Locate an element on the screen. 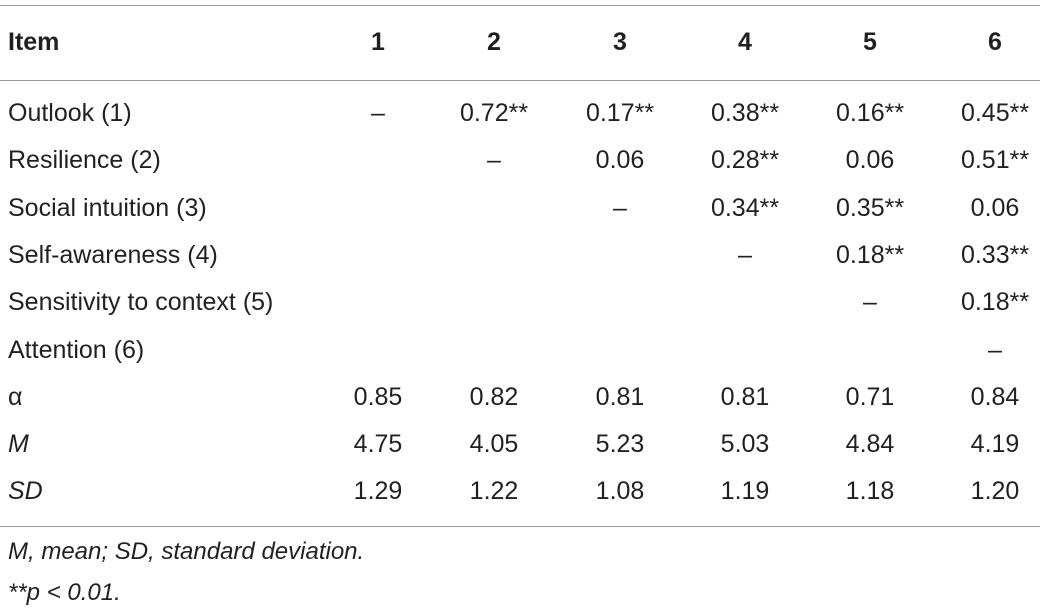 This screenshot has height=613, width=1040. value-cell: 1.20 is located at coordinates (995, 491).